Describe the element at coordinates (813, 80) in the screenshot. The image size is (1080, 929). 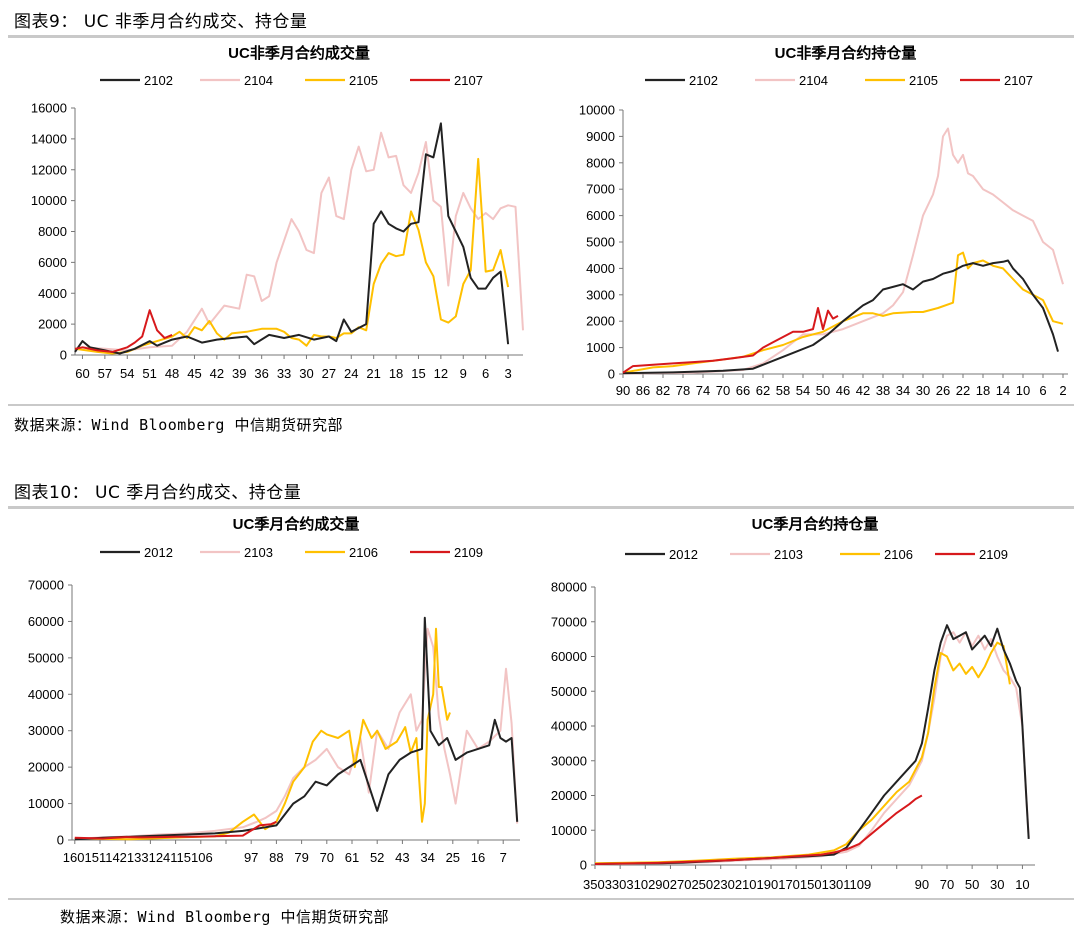
I see `legend-label-2104: 2104` at that location.